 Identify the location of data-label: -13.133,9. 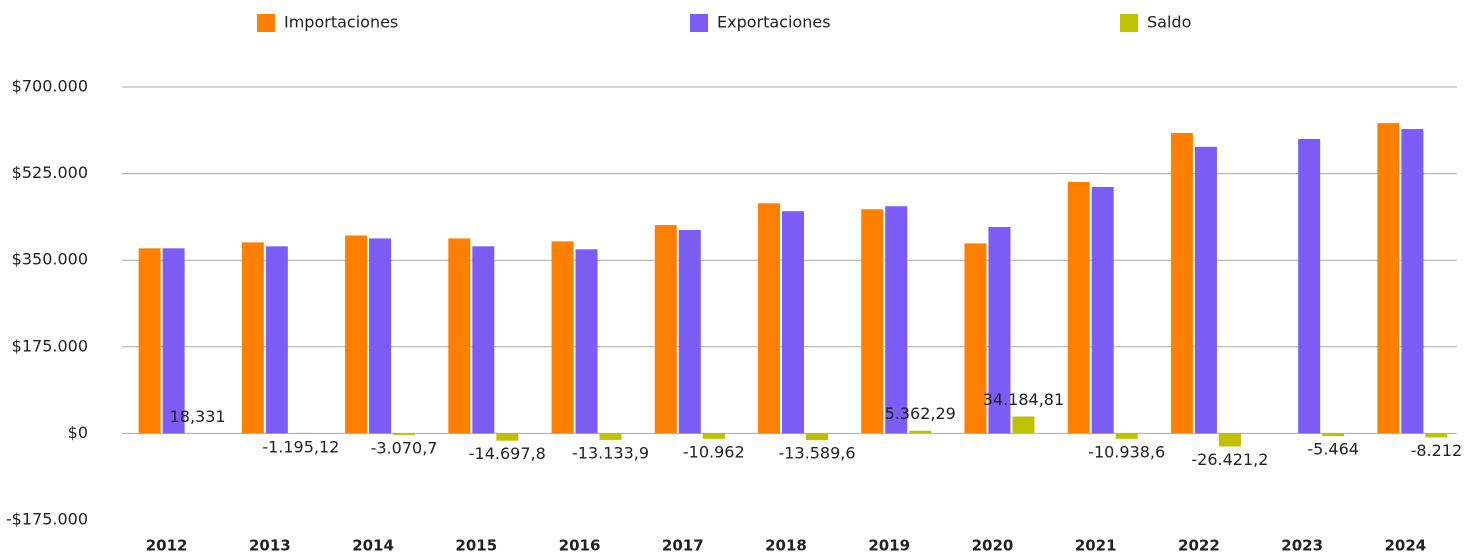
(610, 452).